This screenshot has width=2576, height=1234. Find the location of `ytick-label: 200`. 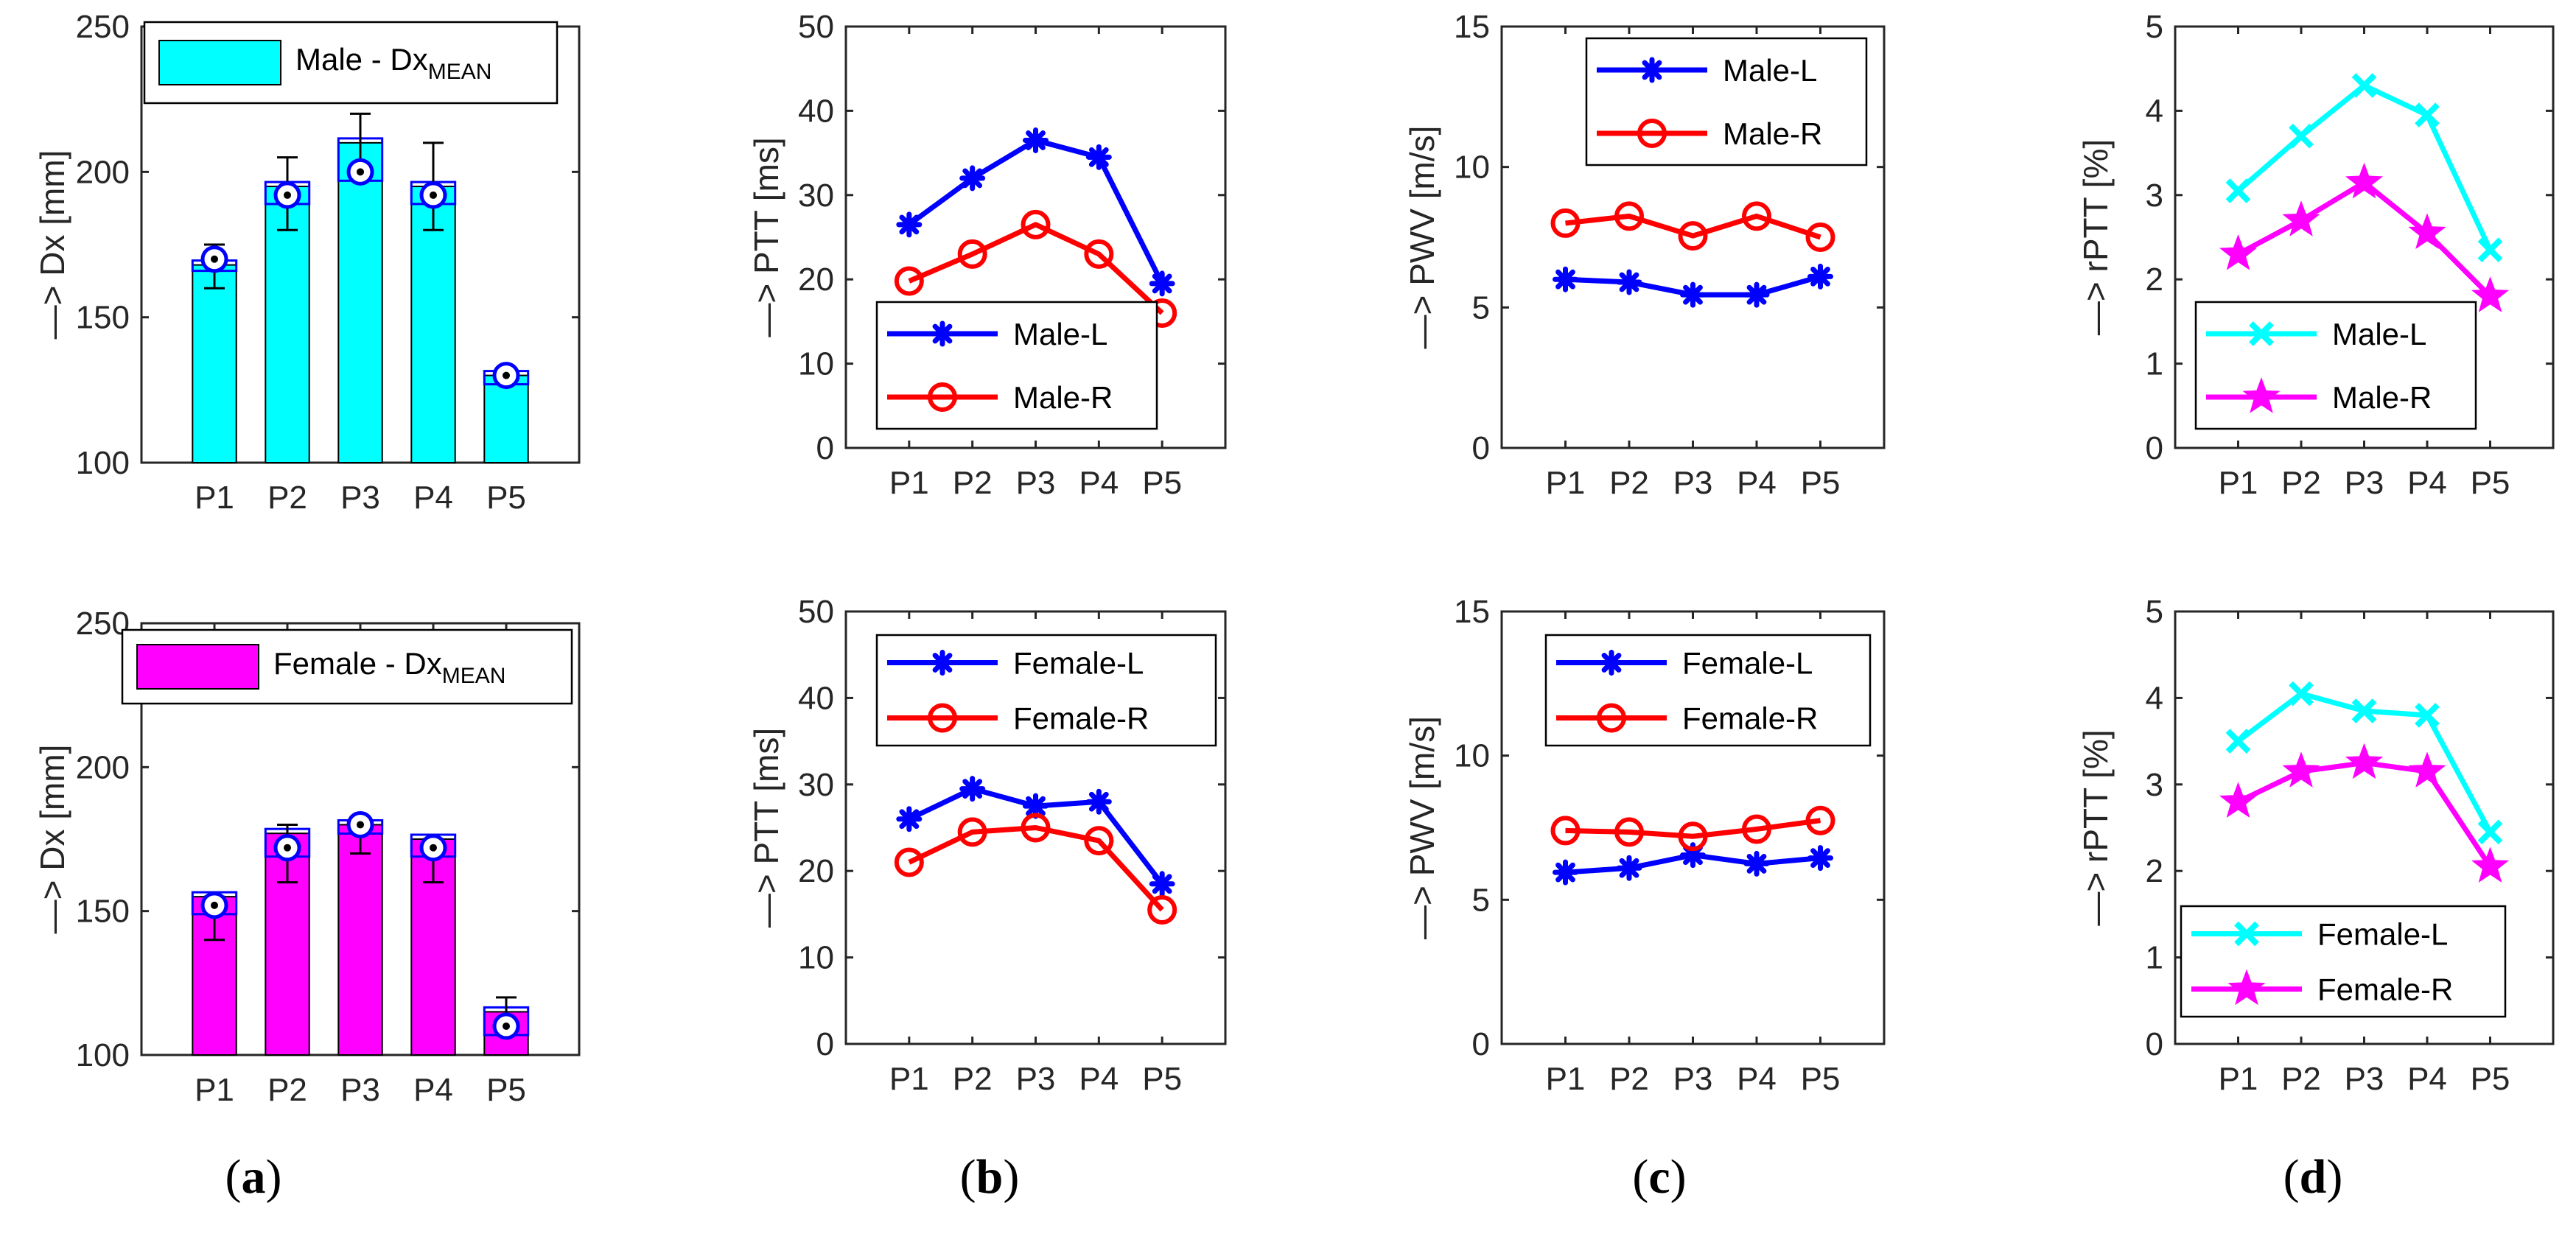

ytick-label: 200 is located at coordinates (103, 767).